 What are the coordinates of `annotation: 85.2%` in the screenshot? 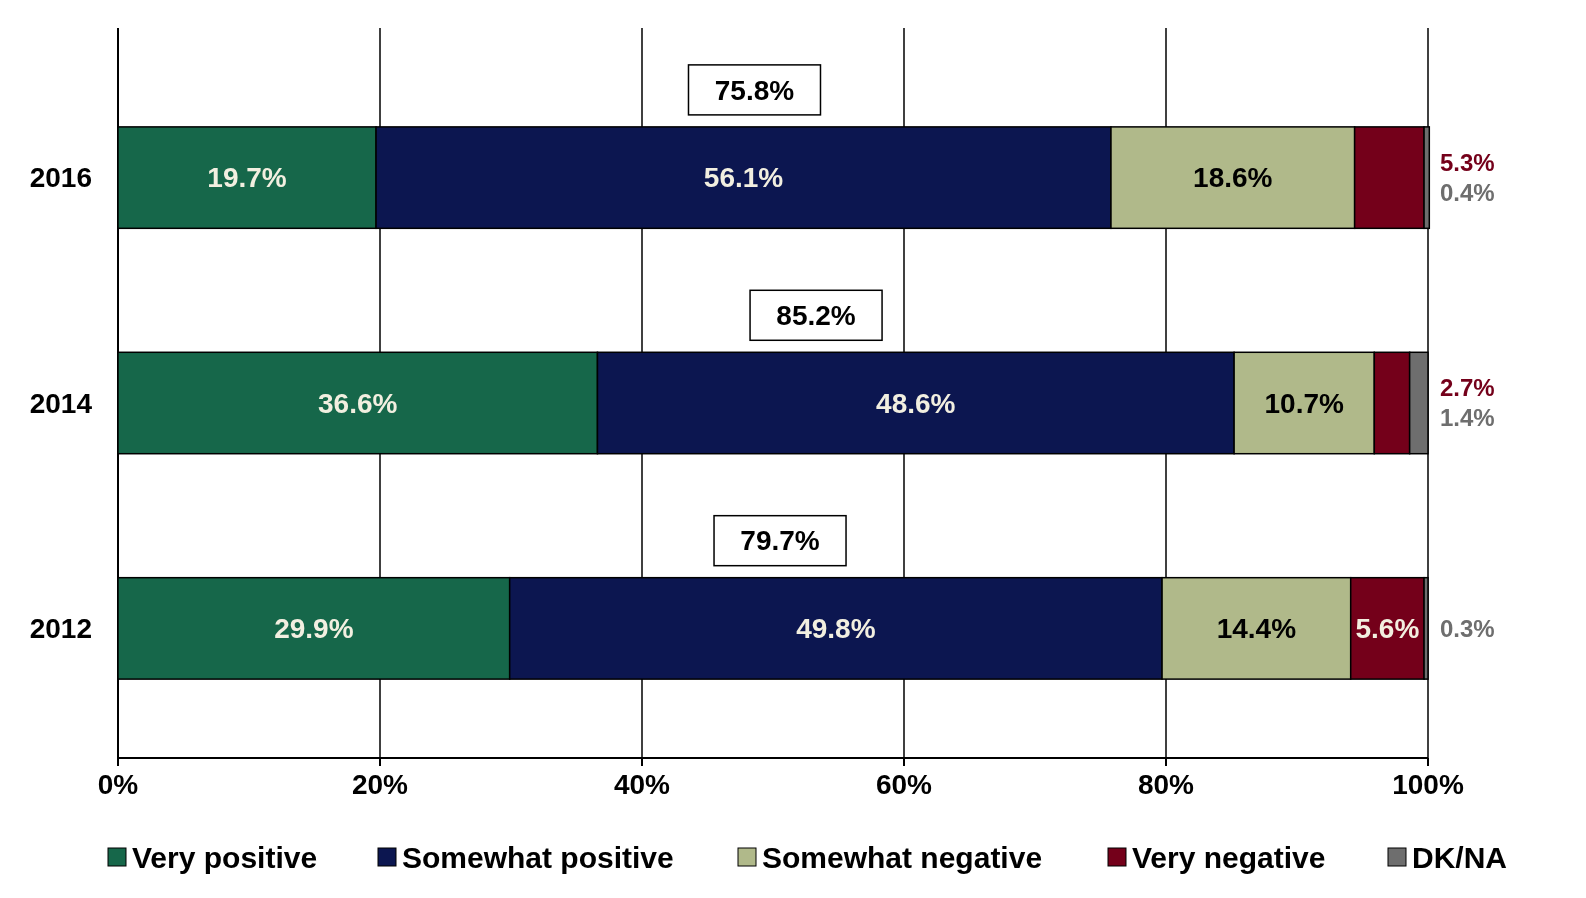 It's located at (816, 316).